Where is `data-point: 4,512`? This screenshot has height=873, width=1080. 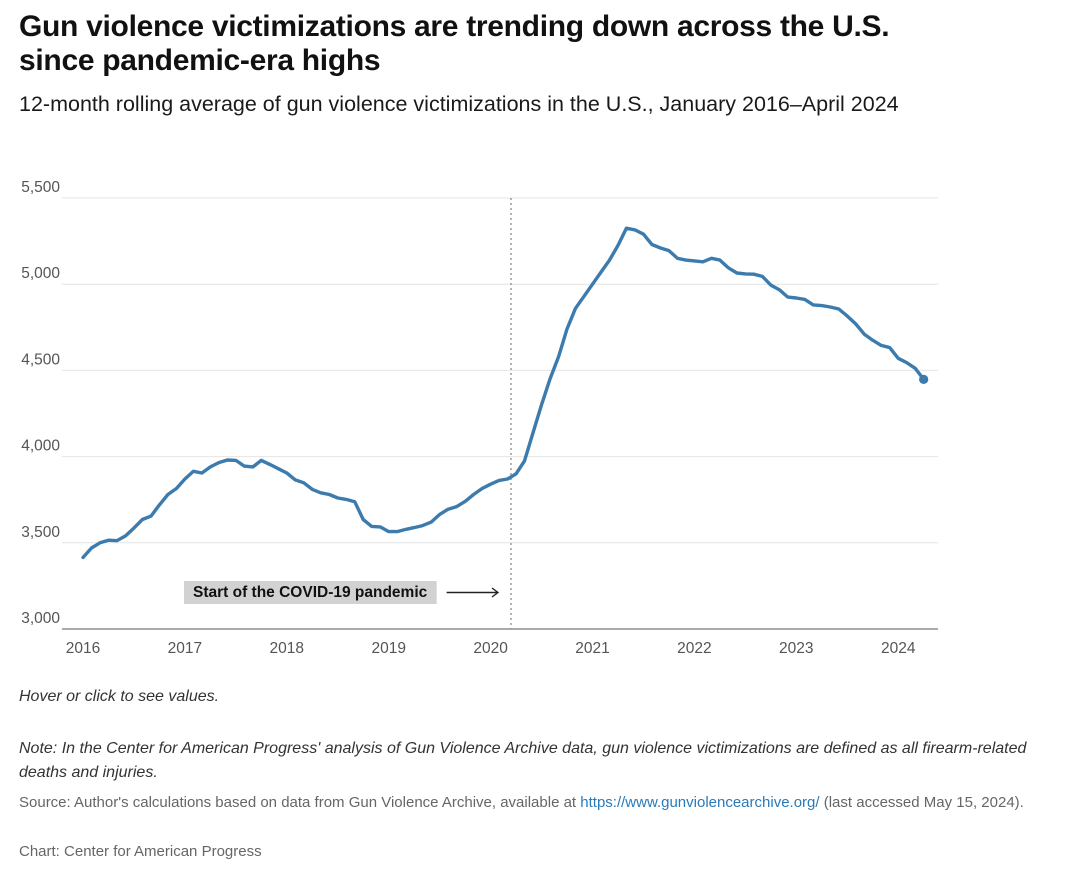 data-point: 4,512 is located at coordinates (915, 368).